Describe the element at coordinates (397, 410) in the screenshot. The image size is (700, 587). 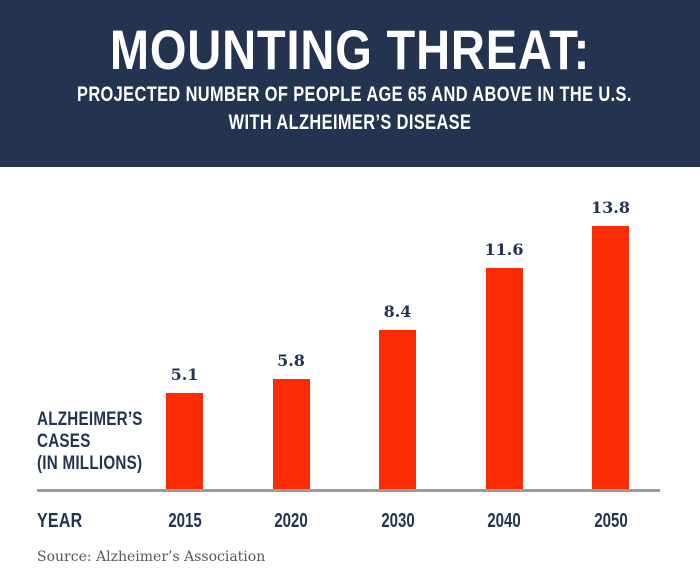
I see `bar-2030` at that location.